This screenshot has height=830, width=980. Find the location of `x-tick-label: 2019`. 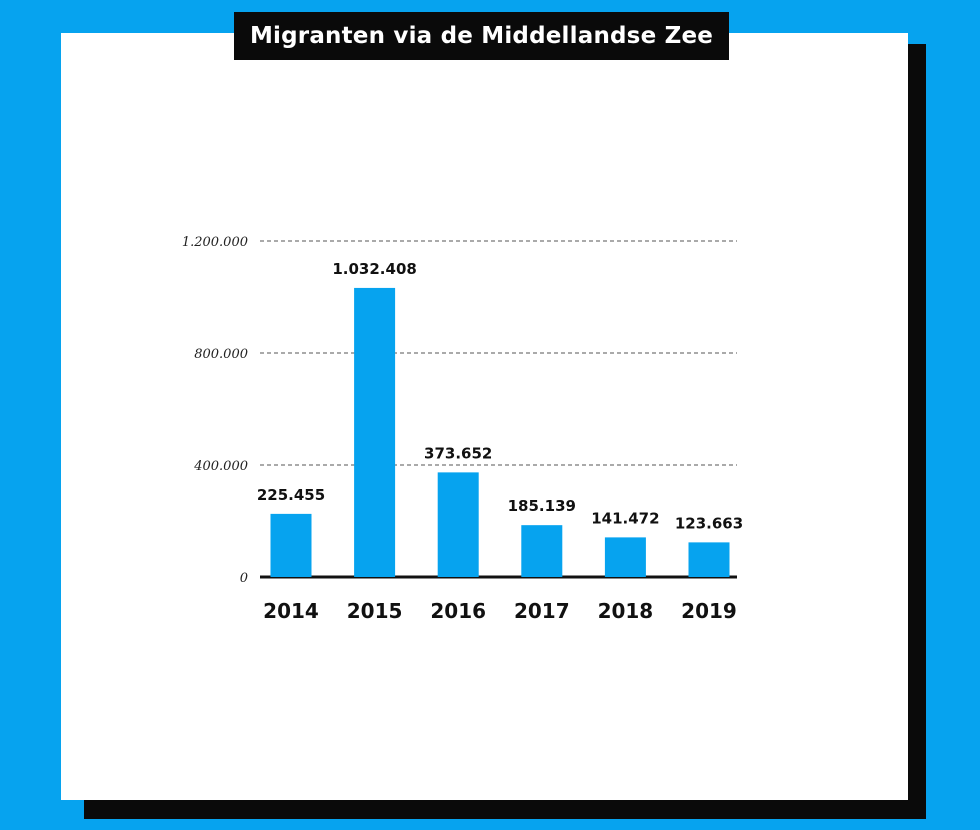

x-tick-label: 2019 is located at coordinates (709, 611).